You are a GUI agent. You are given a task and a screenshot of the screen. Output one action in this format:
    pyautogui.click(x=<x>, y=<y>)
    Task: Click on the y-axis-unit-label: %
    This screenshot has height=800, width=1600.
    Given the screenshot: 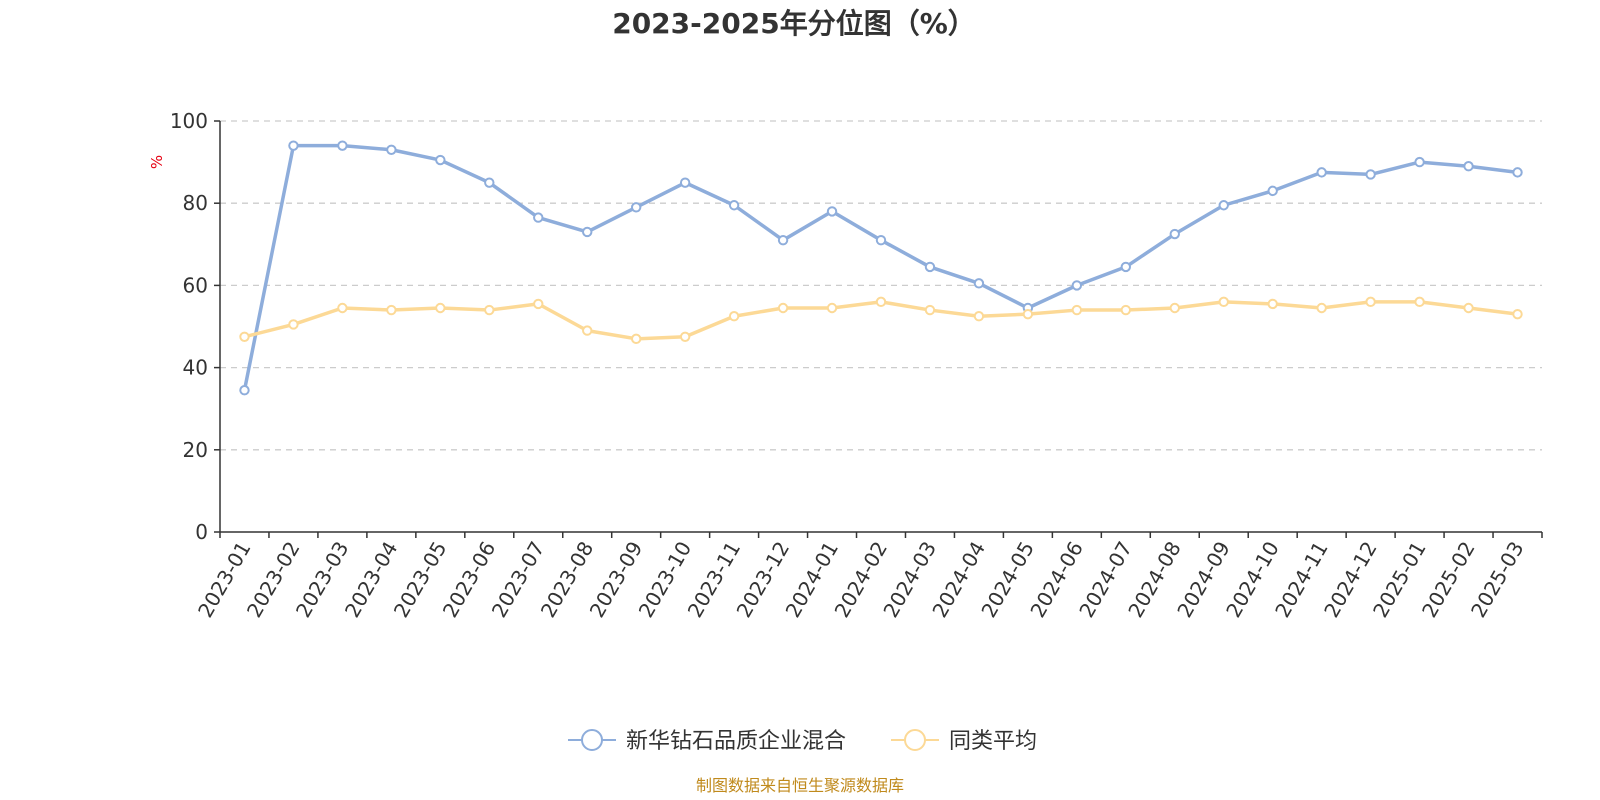 What is the action you would take?
    pyautogui.click(x=157, y=162)
    